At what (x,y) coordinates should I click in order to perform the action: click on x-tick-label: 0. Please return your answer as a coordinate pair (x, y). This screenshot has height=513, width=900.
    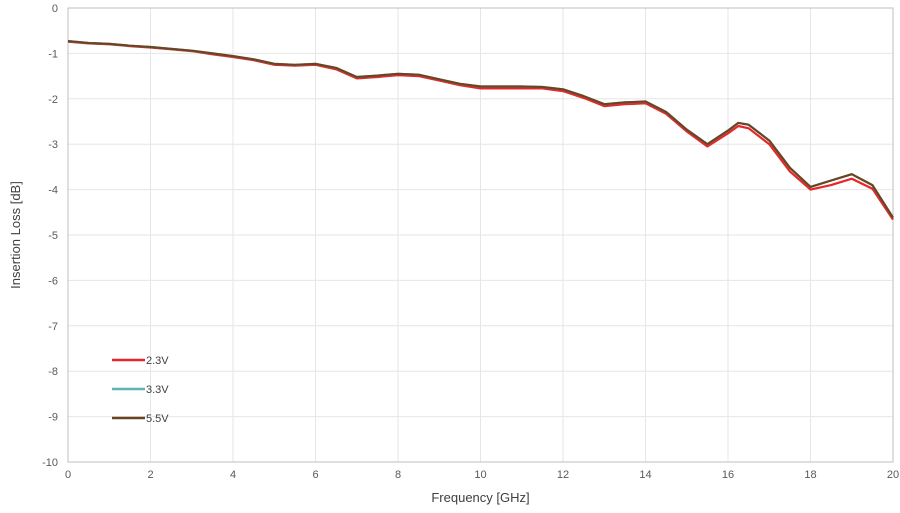
    Looking at the image, I should click on (68, 475).